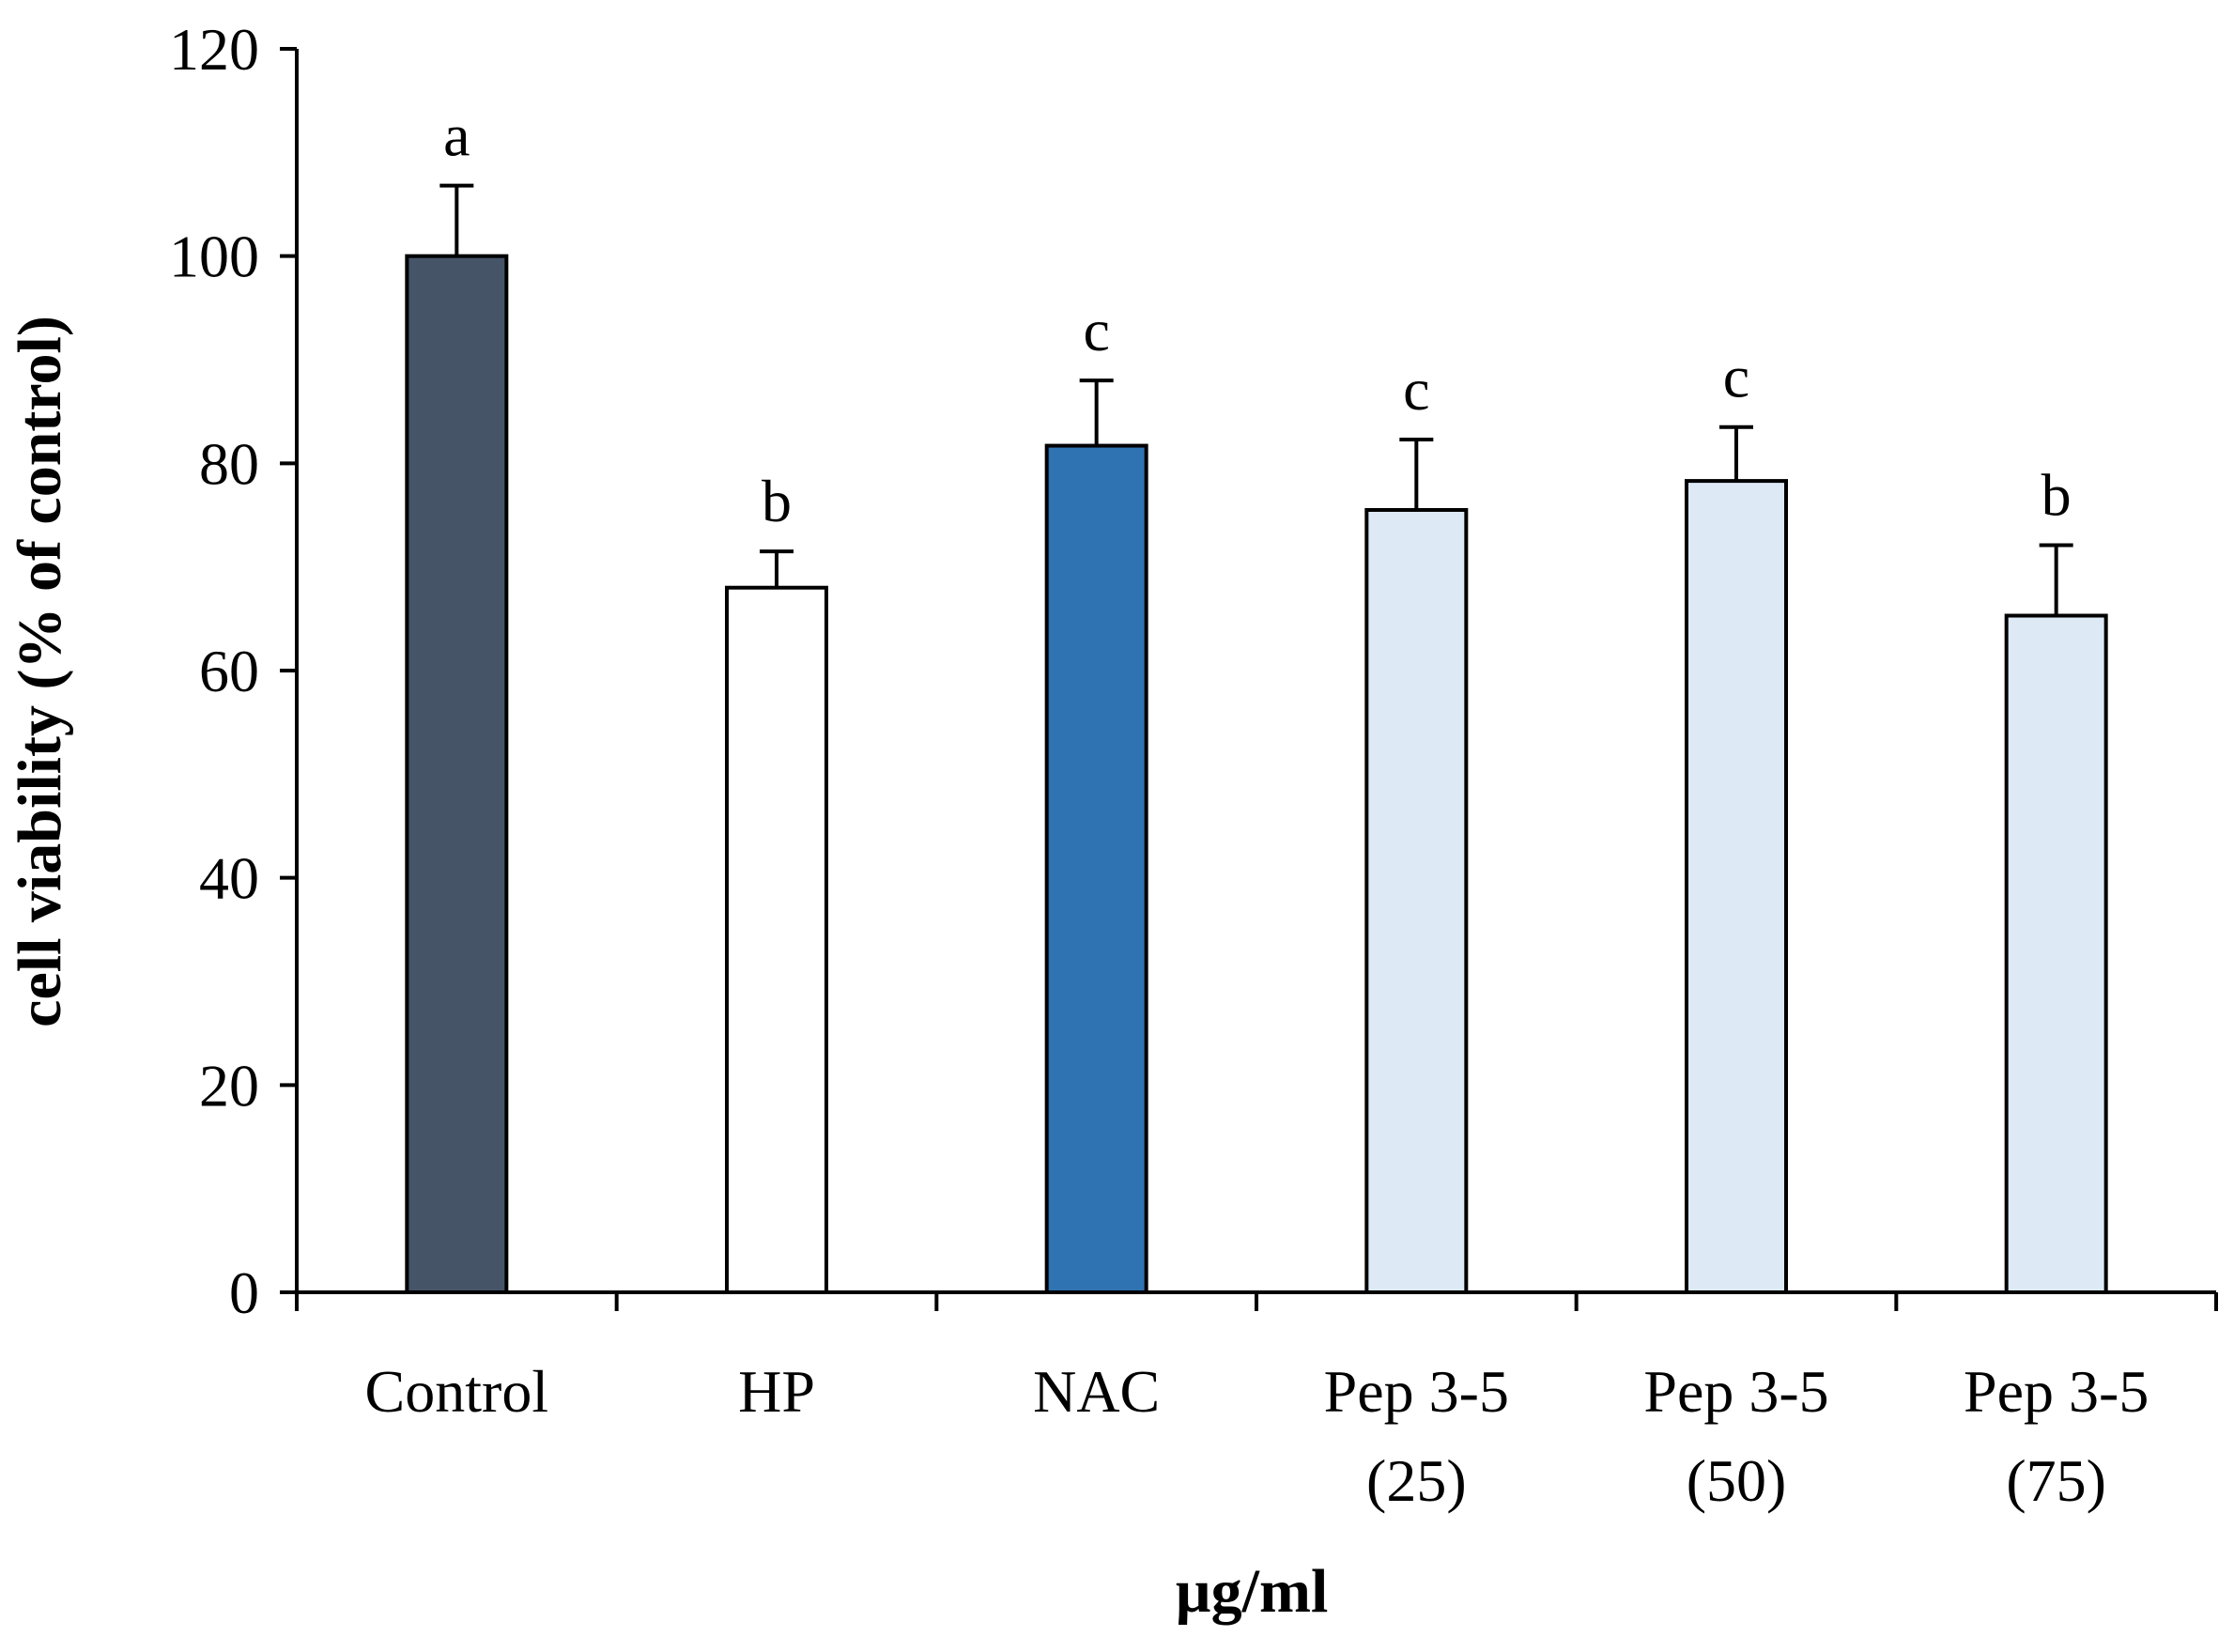 The image size is (2234, 1652). What do you see at coordinates (776, 1391) in the screenshot?
I see `category-label-1: HP` at bounding box center [776, 1391].